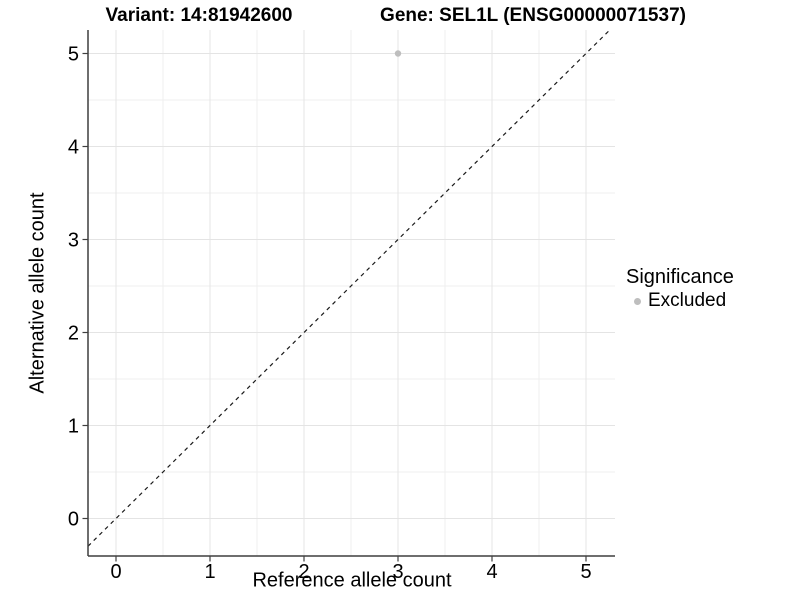 Image resolution: width=800 pixels, height=600 pixels. Describe the element at coordinates (687, 300) in the screenshot. I see `legend-item-label: Excluded` at that location.